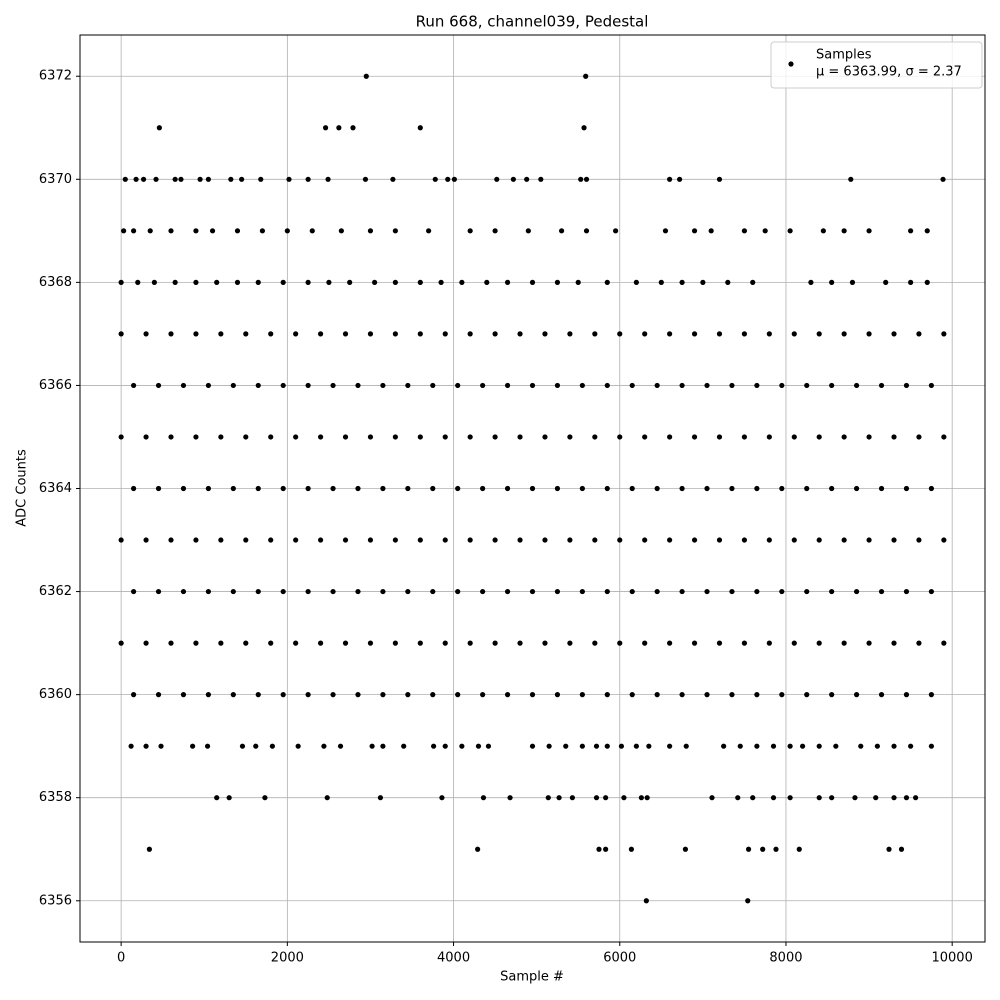 The height and width of the screenshot is (1000, 1000). I want to click on legend: Samples μ = 6363.99, σ = 2.37, so click(876, 65).